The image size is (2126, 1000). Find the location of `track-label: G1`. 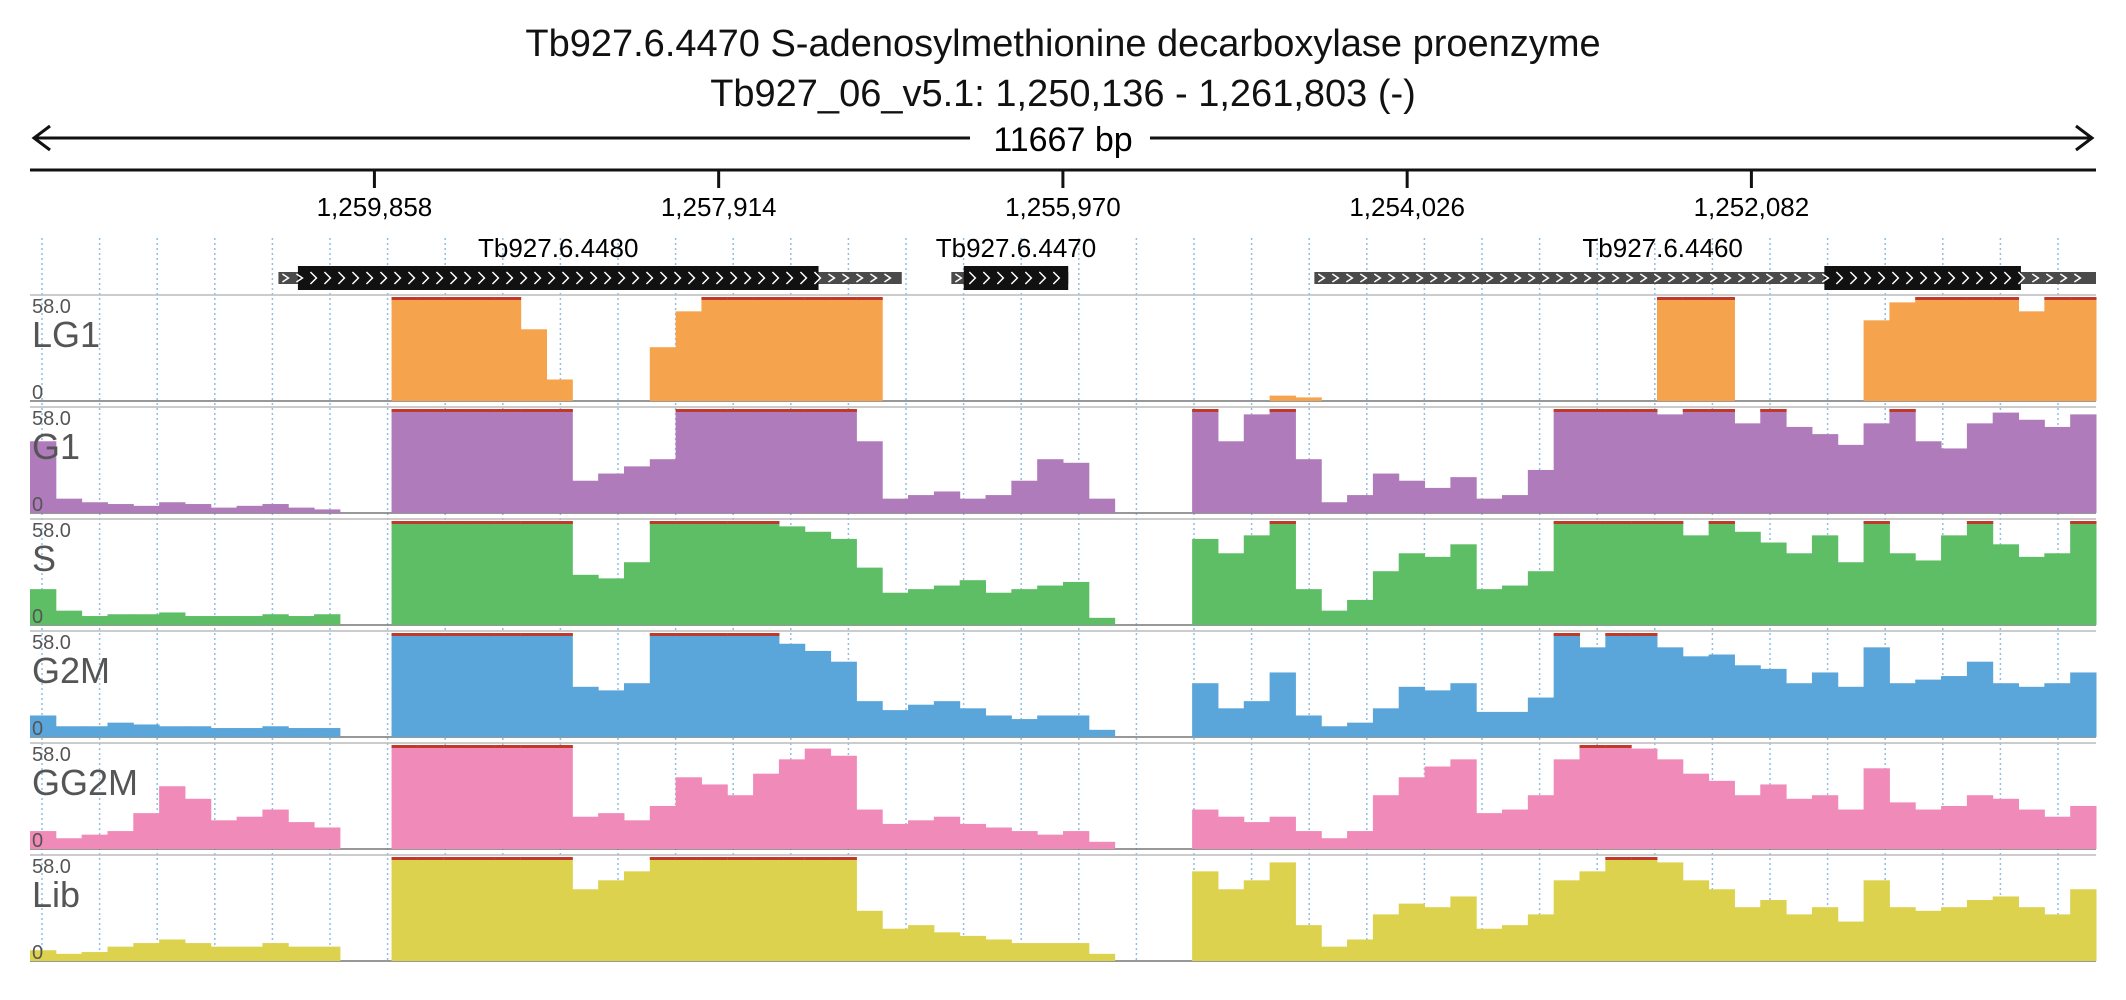

track-label: G1 is located at coordinates (56, 446).